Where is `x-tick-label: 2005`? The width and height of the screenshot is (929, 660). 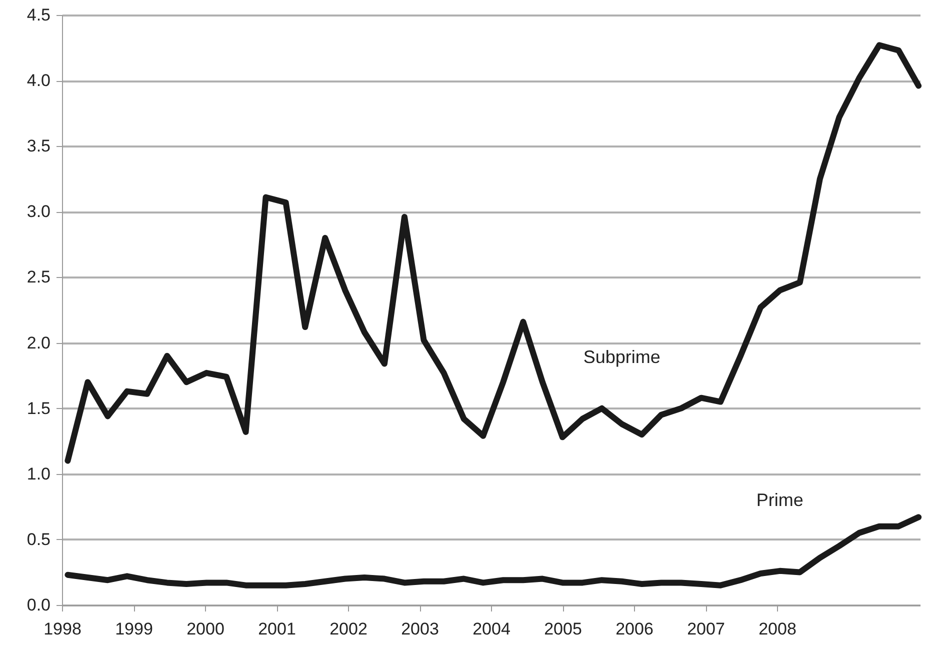
x-tick-label: 2005 is located at coordinates (563, 629).